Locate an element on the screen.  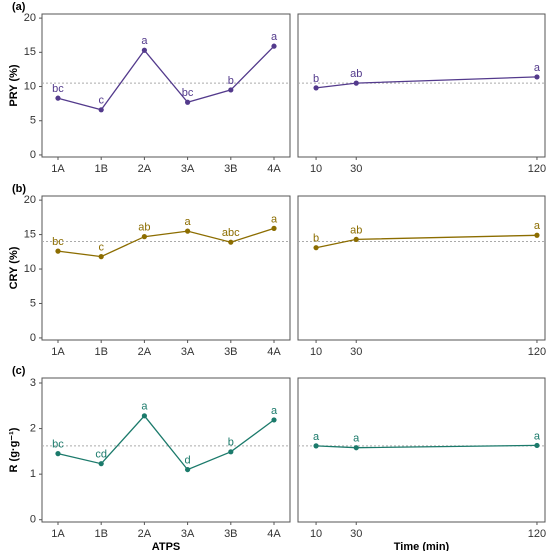
annotation: cd is located at coordinates (101, 455).